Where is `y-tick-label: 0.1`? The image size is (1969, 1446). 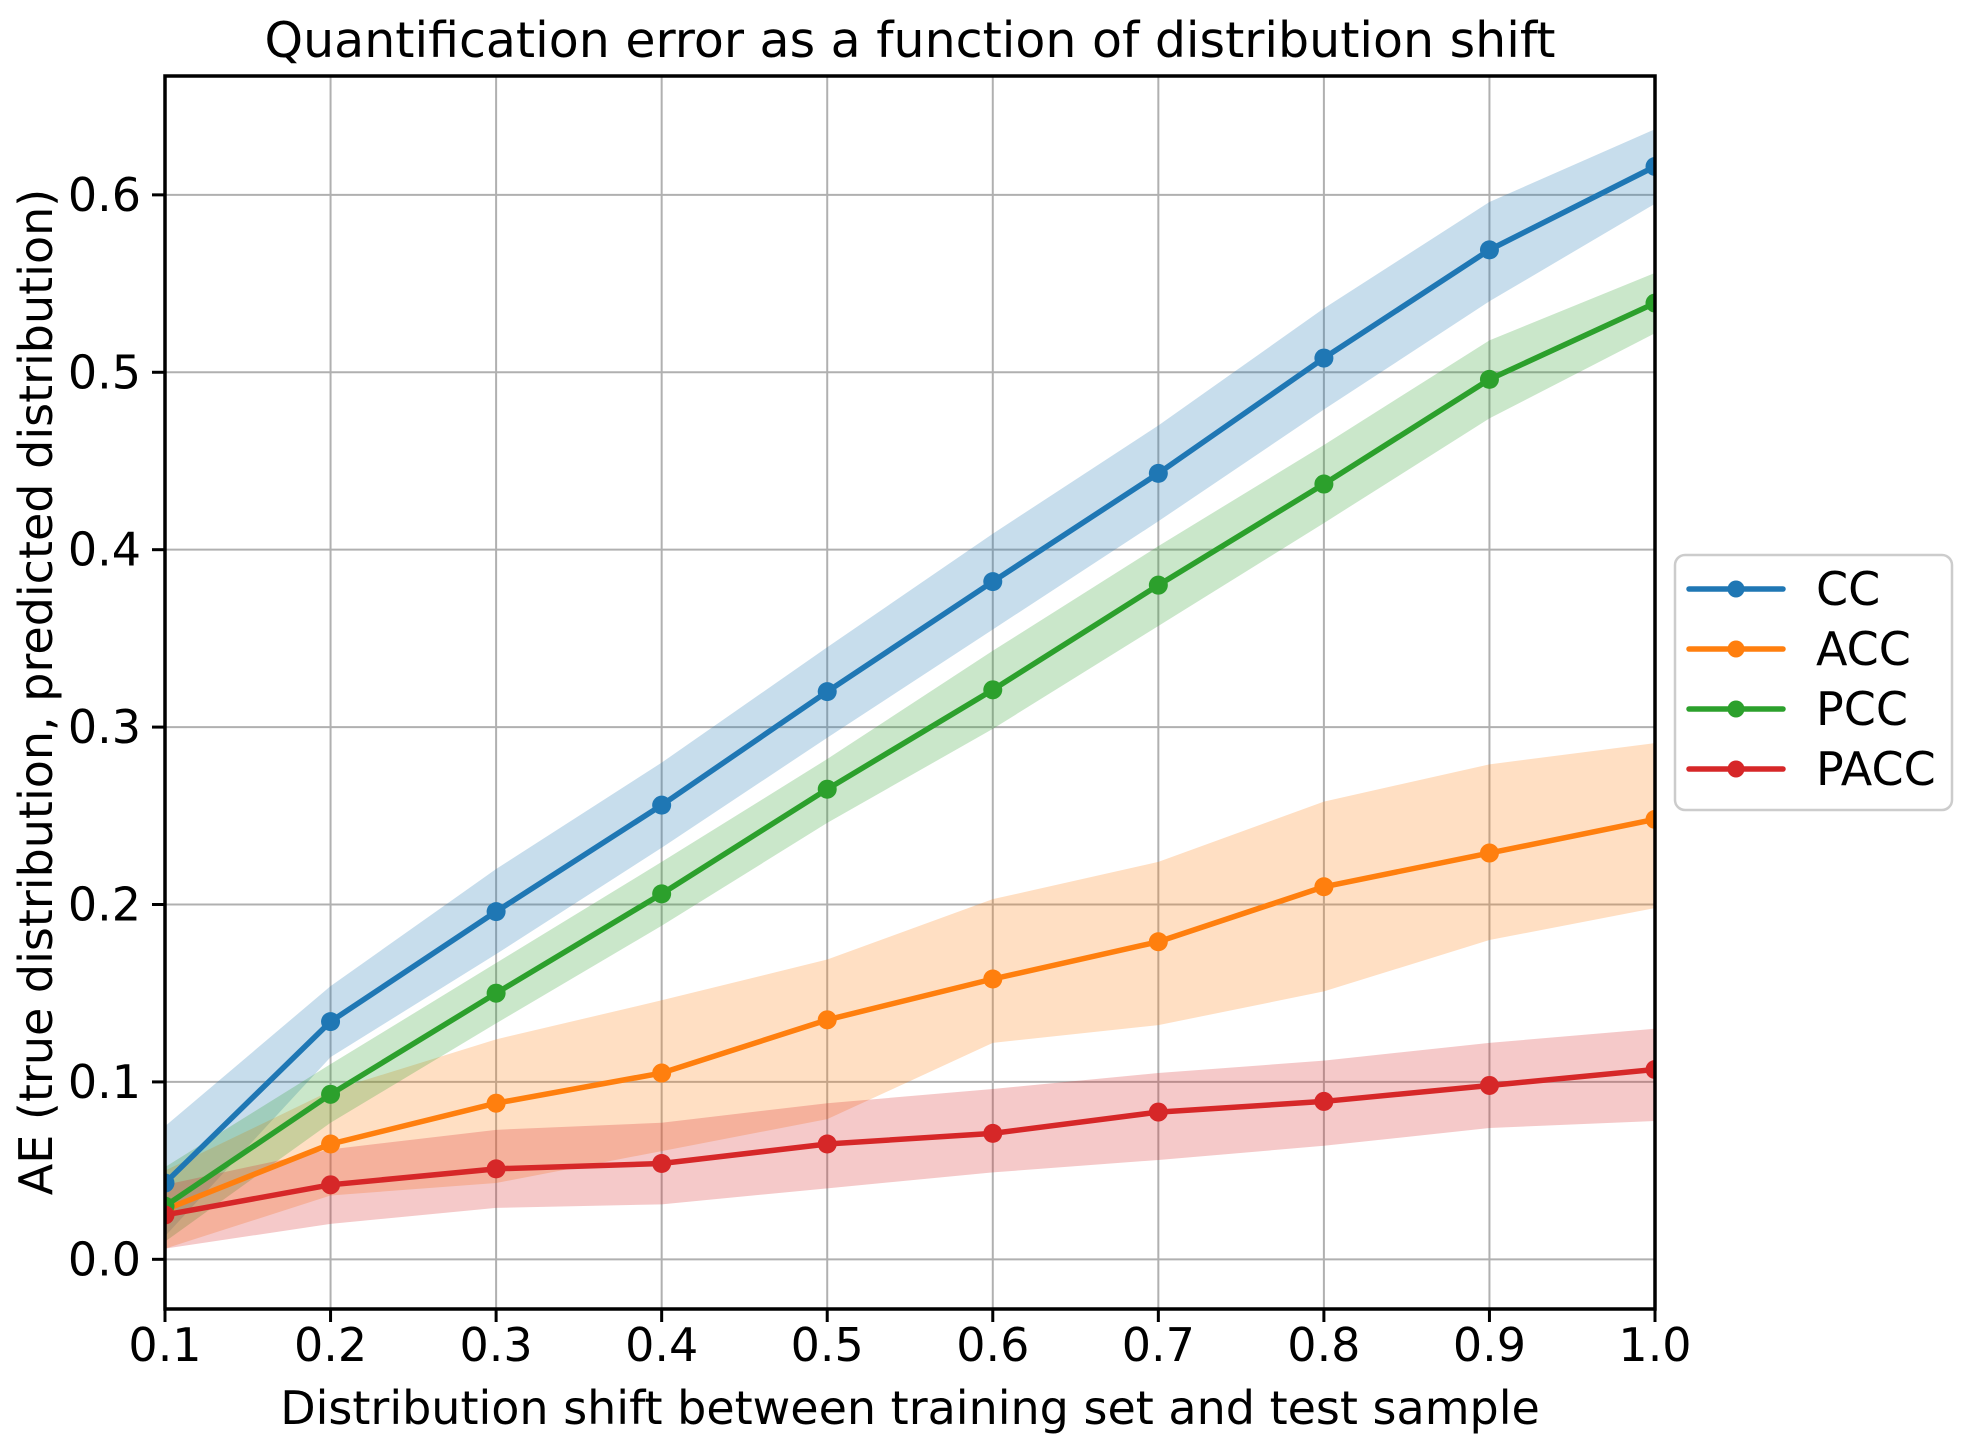 y-tick-label: 0.1 is located at coordinates (104, 1082).